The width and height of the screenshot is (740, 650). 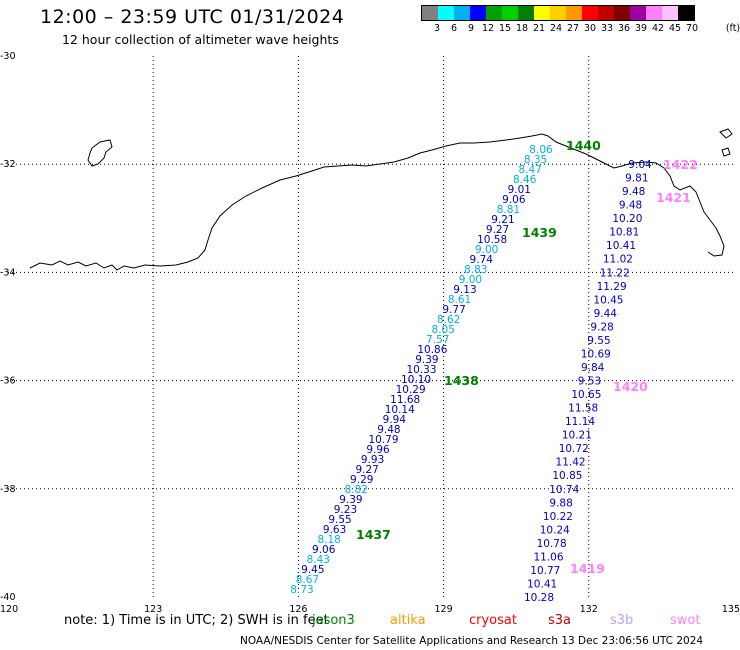 I want to click on wave-height-value: 8.47, so click(x=529, y=170).